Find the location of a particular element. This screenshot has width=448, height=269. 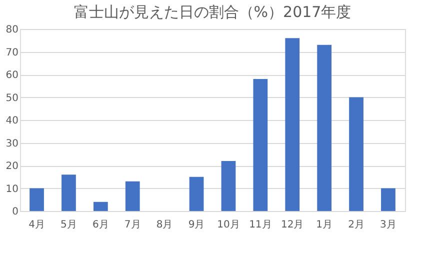

y-tick-label: 50 is located at coordinates (12, 98).